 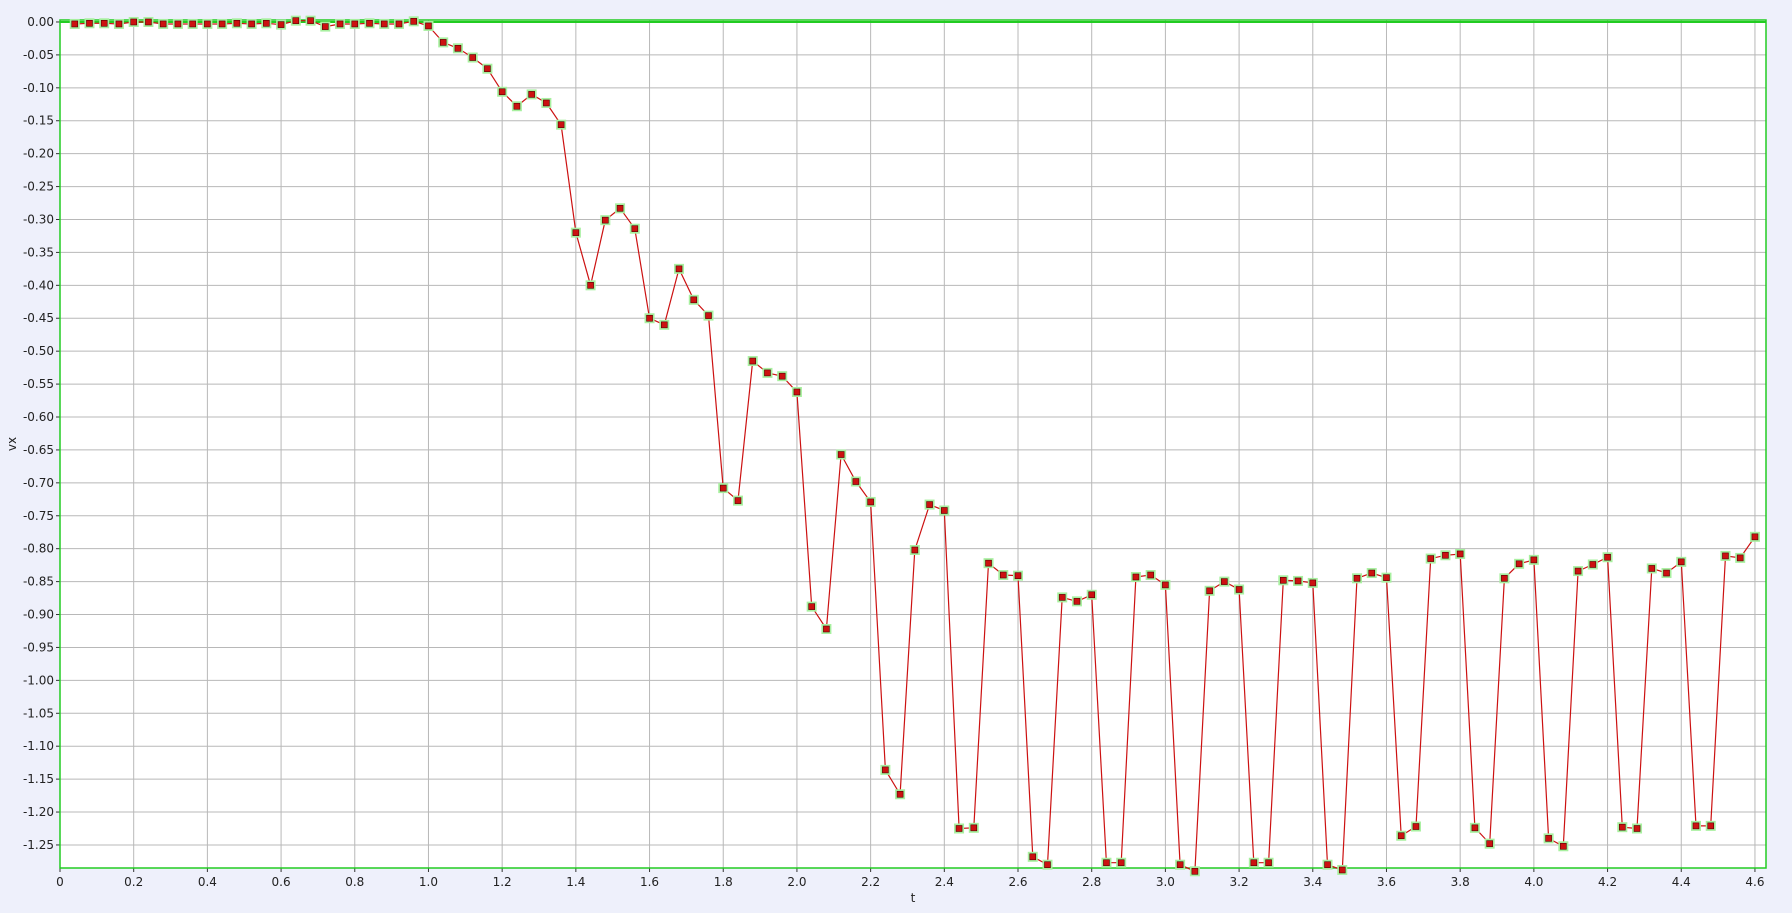 What do you see at coordinates (38, 680) in the screenshot?
I see `y-tick-label: -1.00` at bounding box center [38, 680].